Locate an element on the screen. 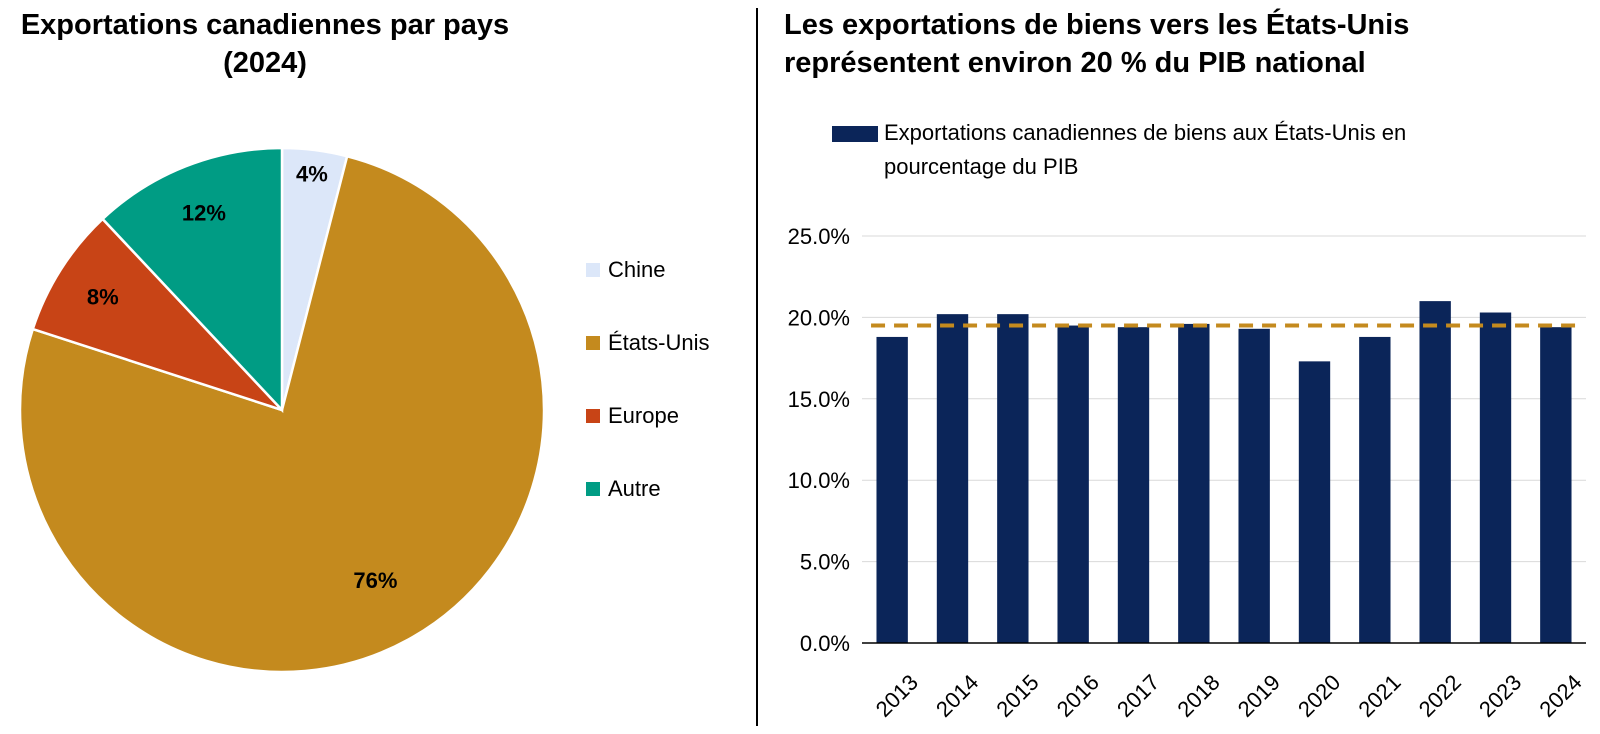 This screenshot has height=734, width=1600. bar-2013 is located at coordinates (892, 489).